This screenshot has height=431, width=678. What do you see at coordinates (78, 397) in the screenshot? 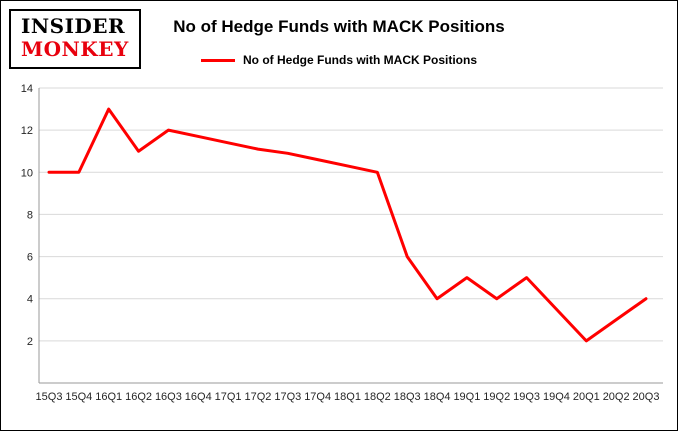
I see `x-tick-label: 15Q4` at bounding box center [78, 397].